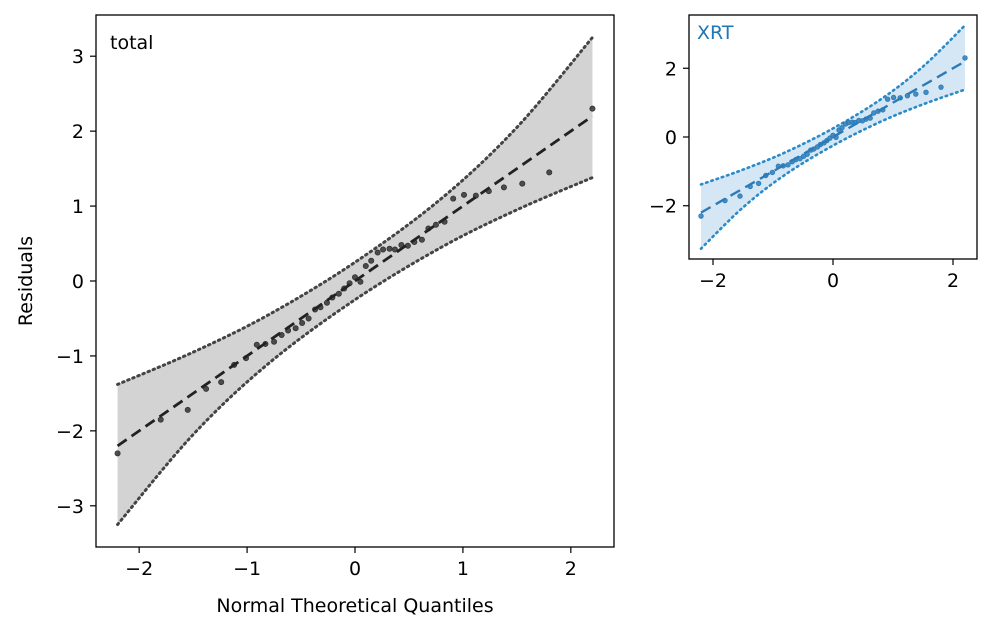 The image size is (996, 632). Describe the element at coordinates (354, 606) in the screenshot. I see `x-axis-title: Normal Theoretical Quantiles` at that location.